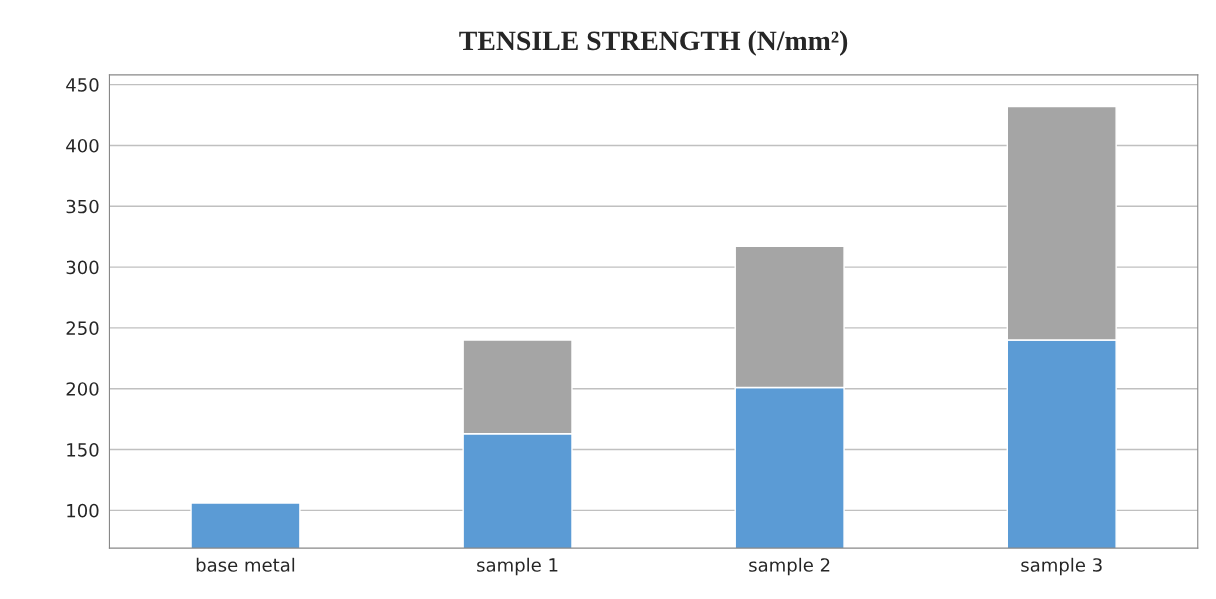 The height and width of the screenshot is (599, 1216). Describe the element at coordinates (82, 267) in the screenshot. I see `y-tick-label: 300` at that location.